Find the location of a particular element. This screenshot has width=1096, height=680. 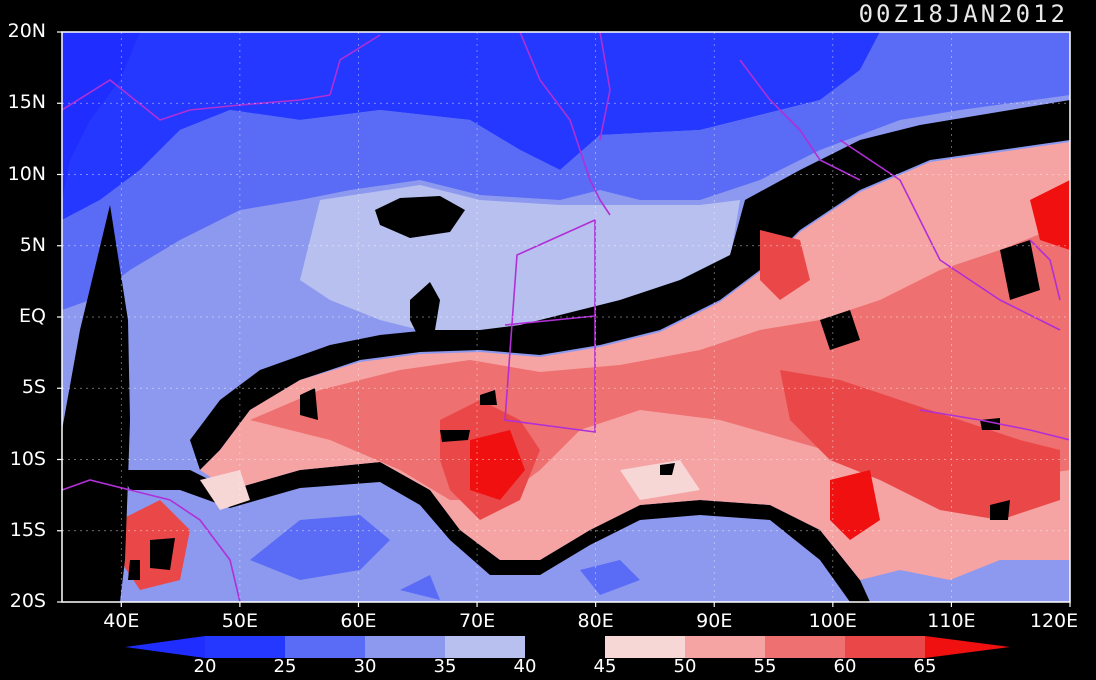

colorbar-level-label: 20 is located at coordinates (205, 666).